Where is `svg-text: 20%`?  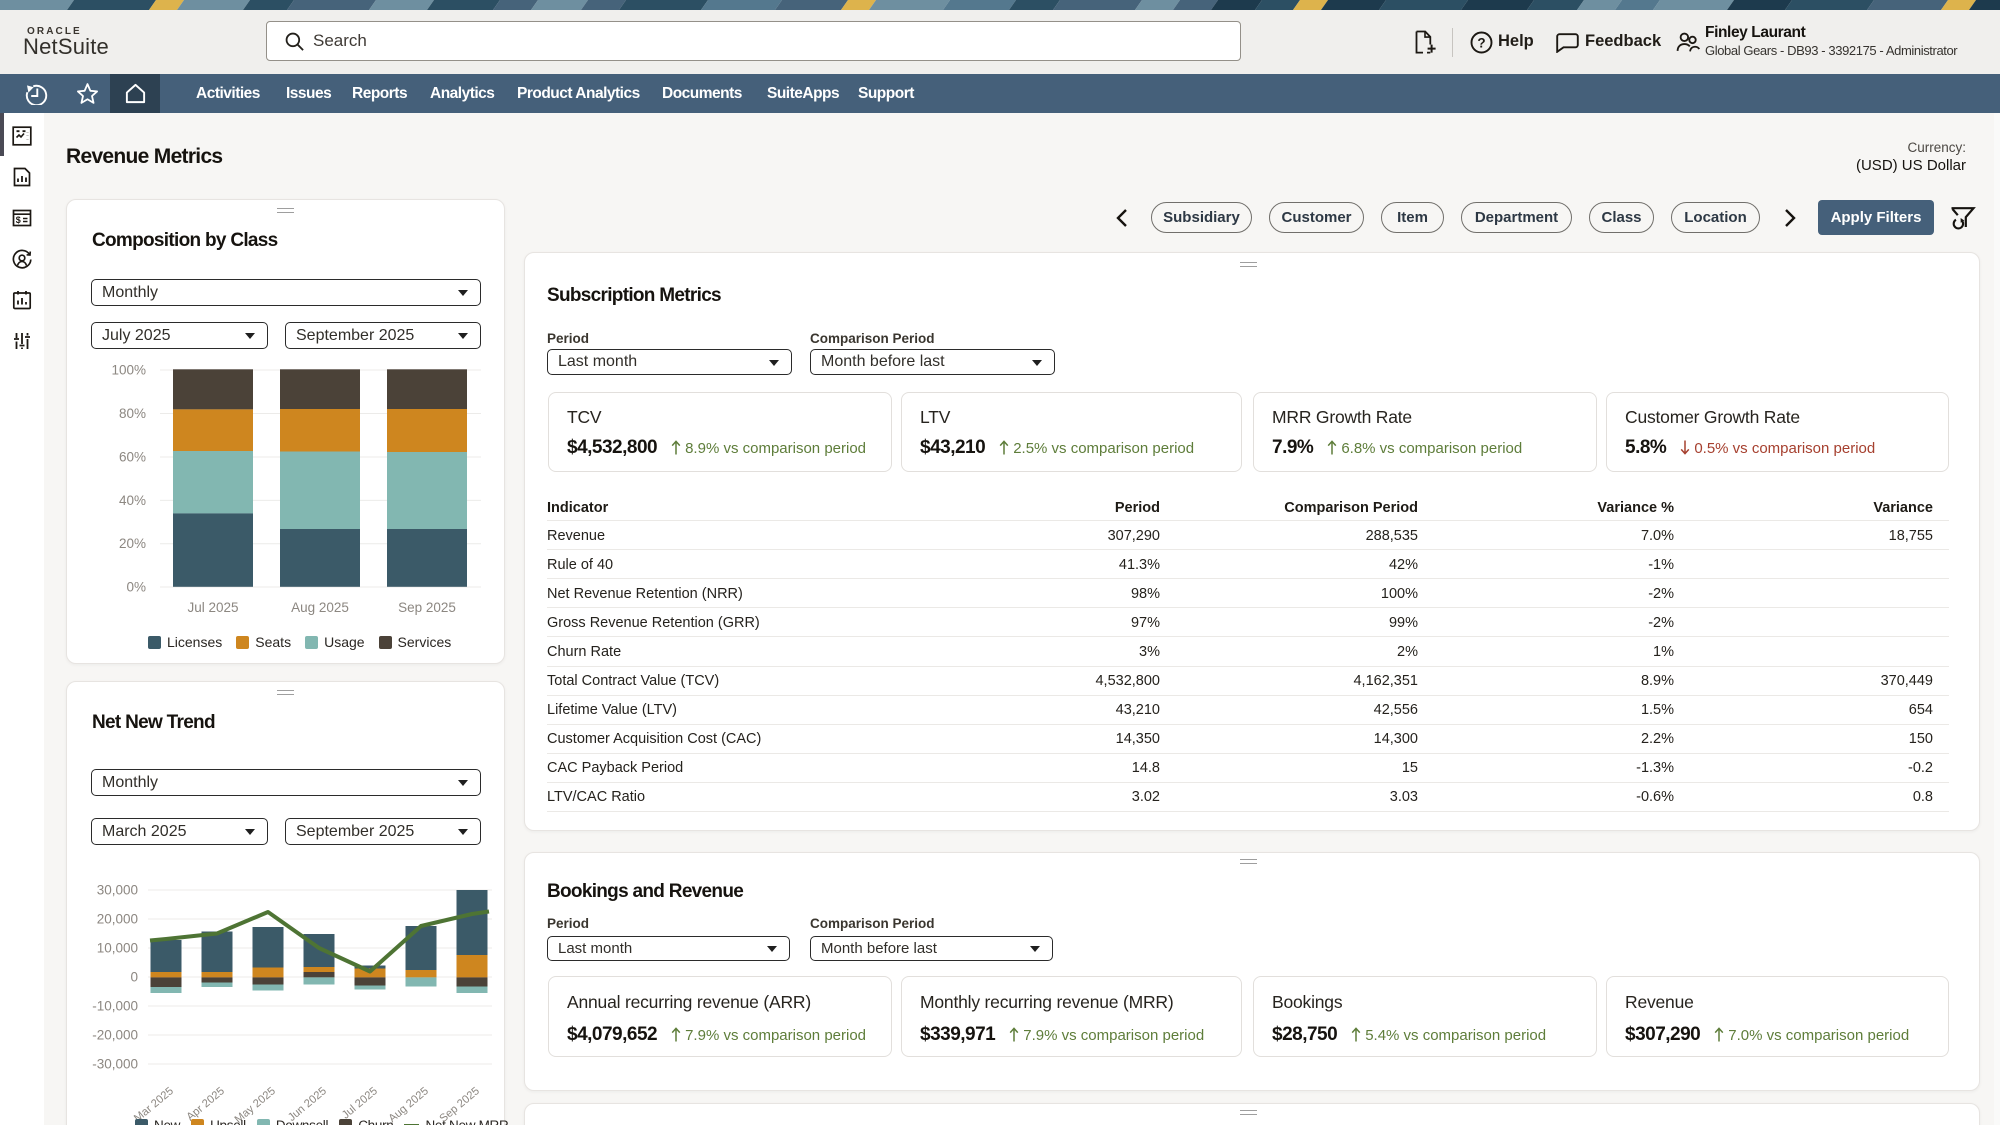 svg-text: 20% is located at coordinates (132, 543).